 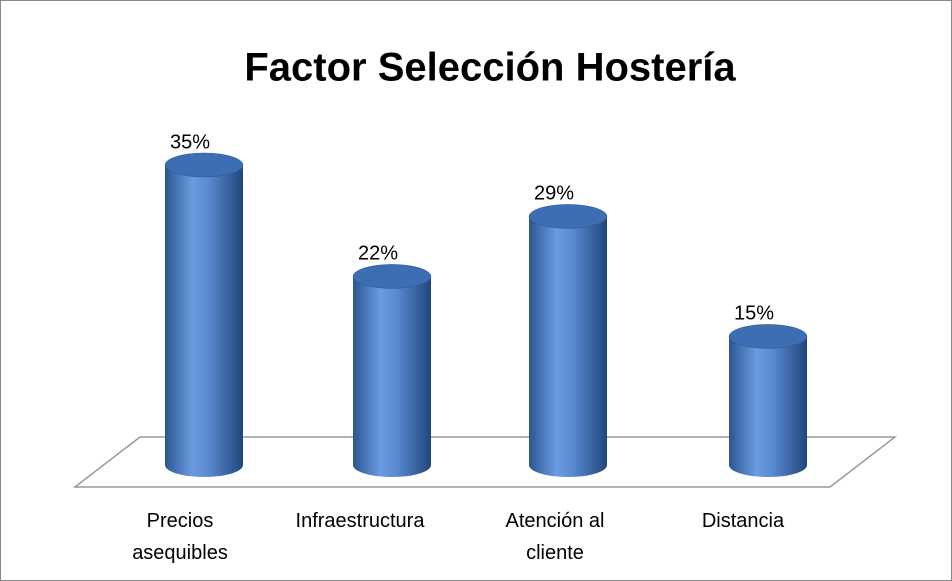 I want to click on x-tick-label: Precios asequibles, so click(x=180, y=537).